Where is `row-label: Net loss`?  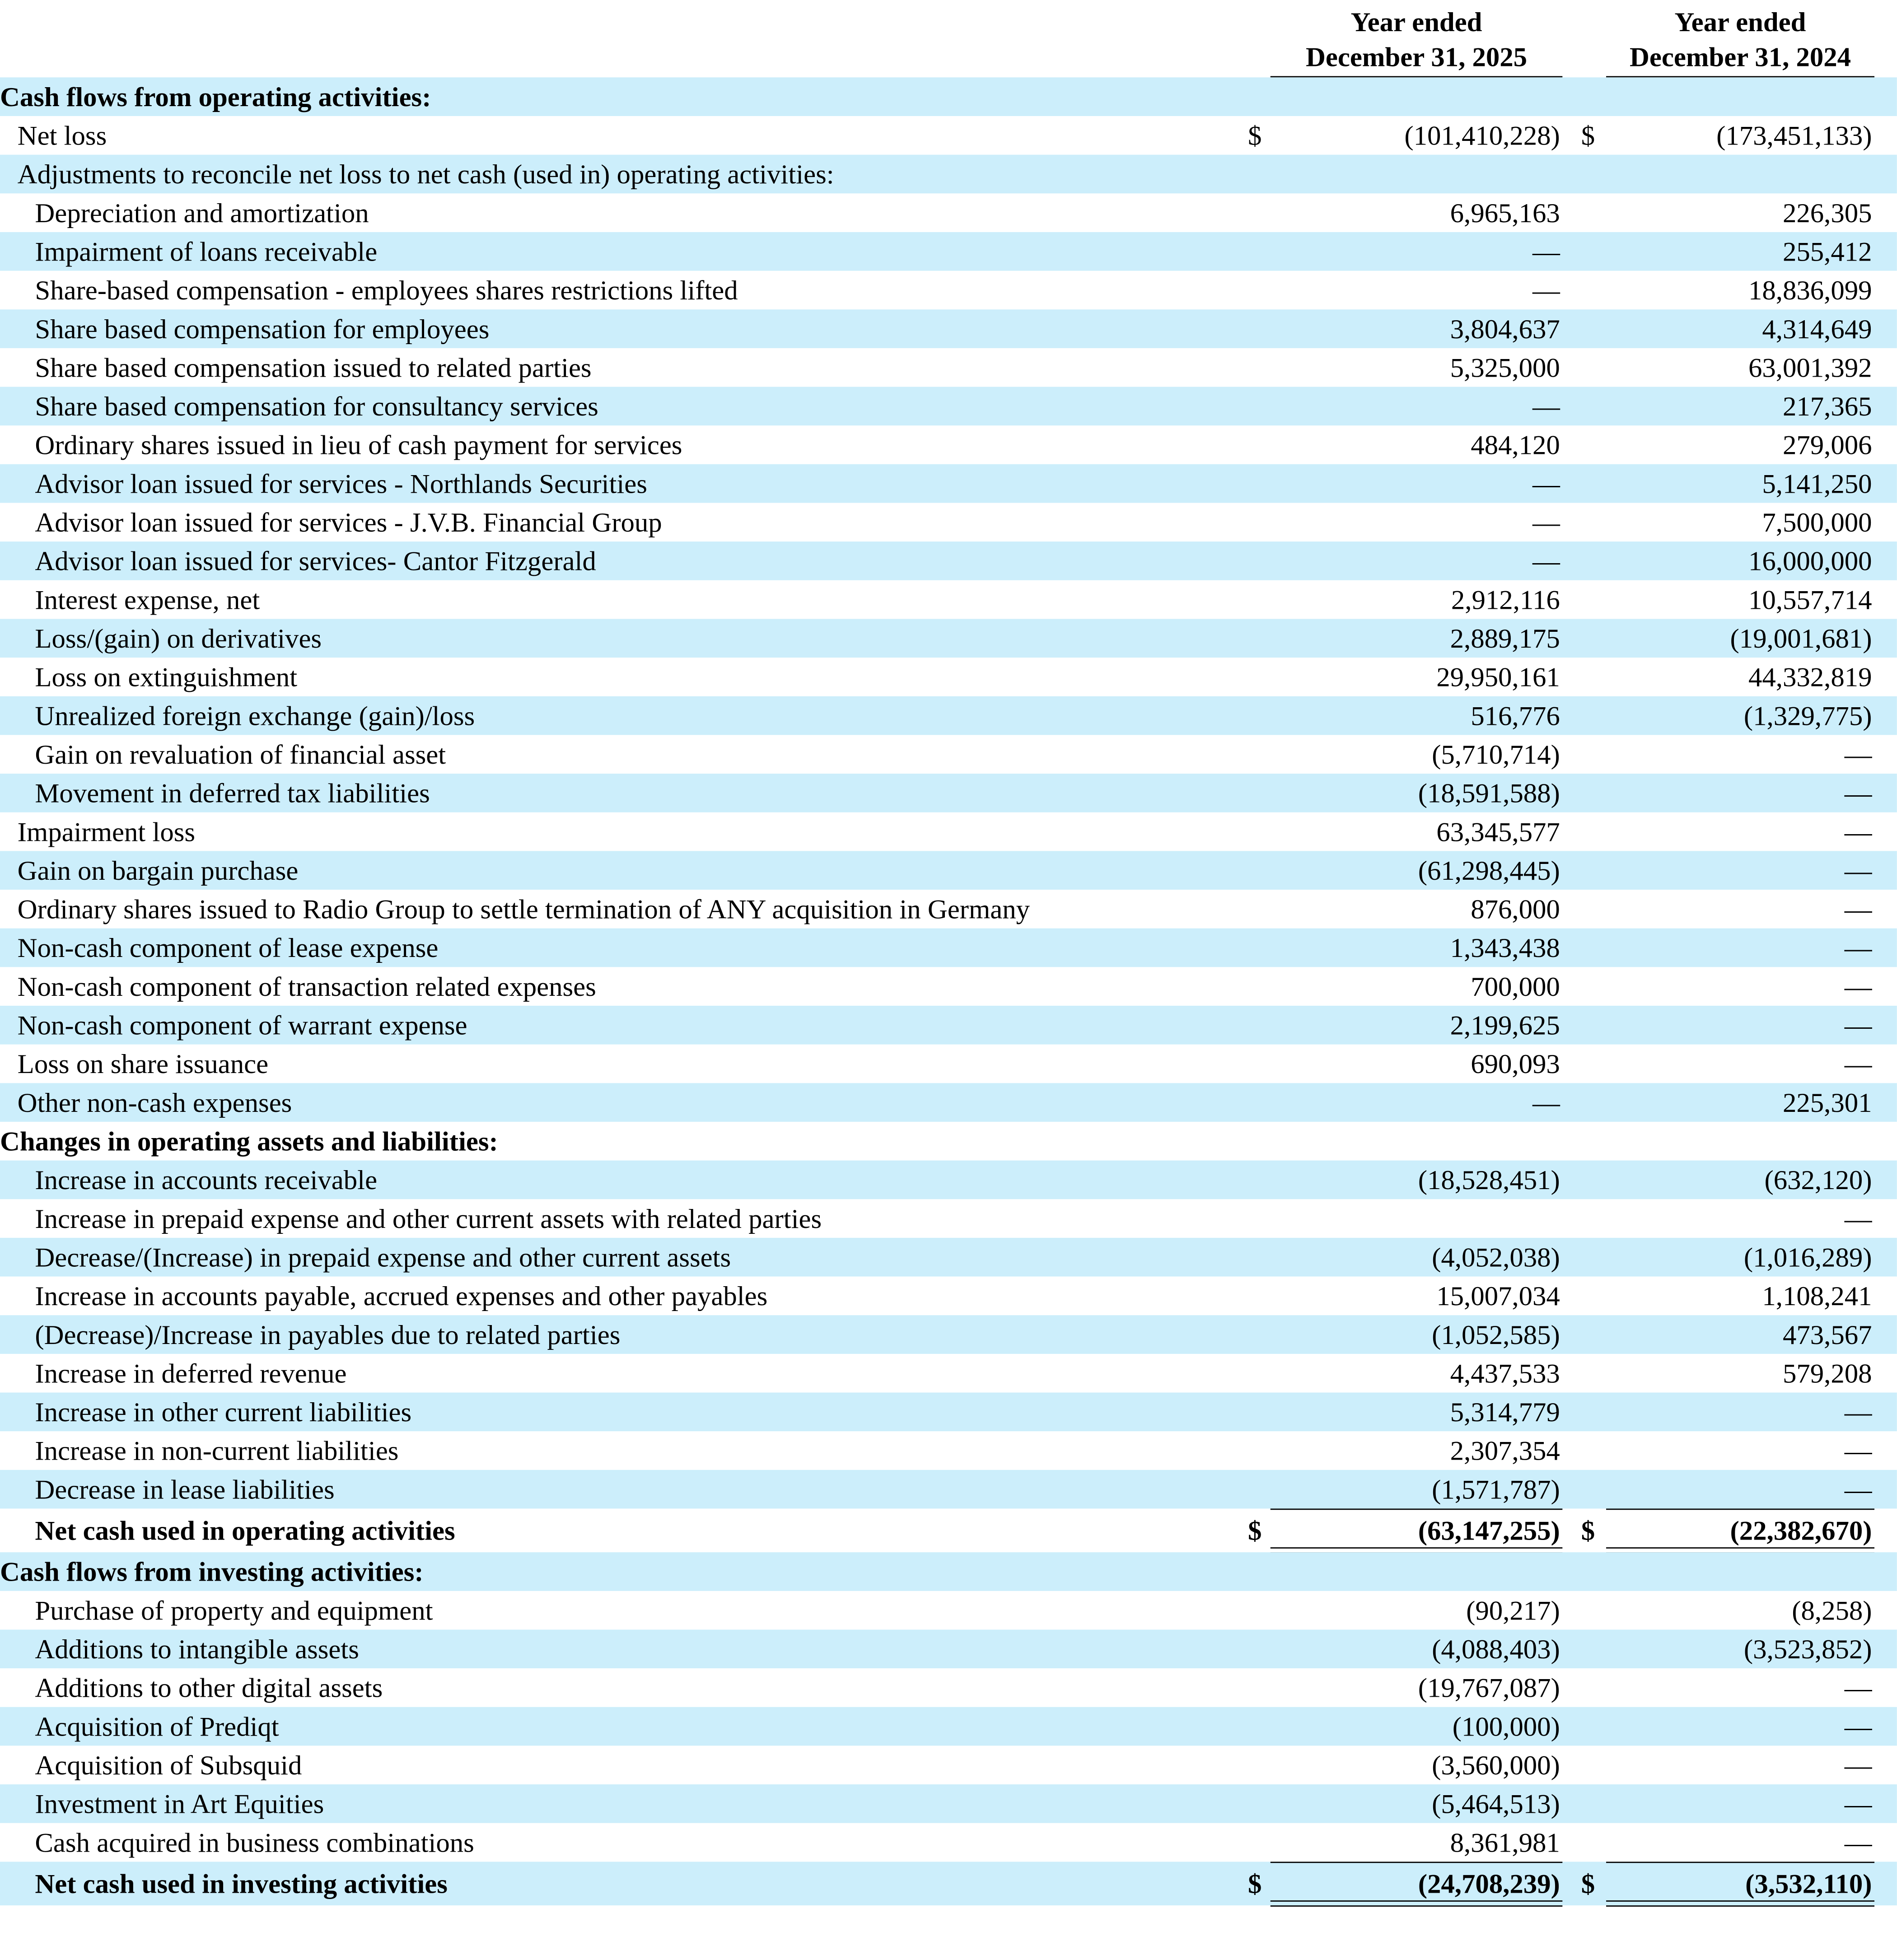 row-label: Net loss is located at coordinates (62, 135).